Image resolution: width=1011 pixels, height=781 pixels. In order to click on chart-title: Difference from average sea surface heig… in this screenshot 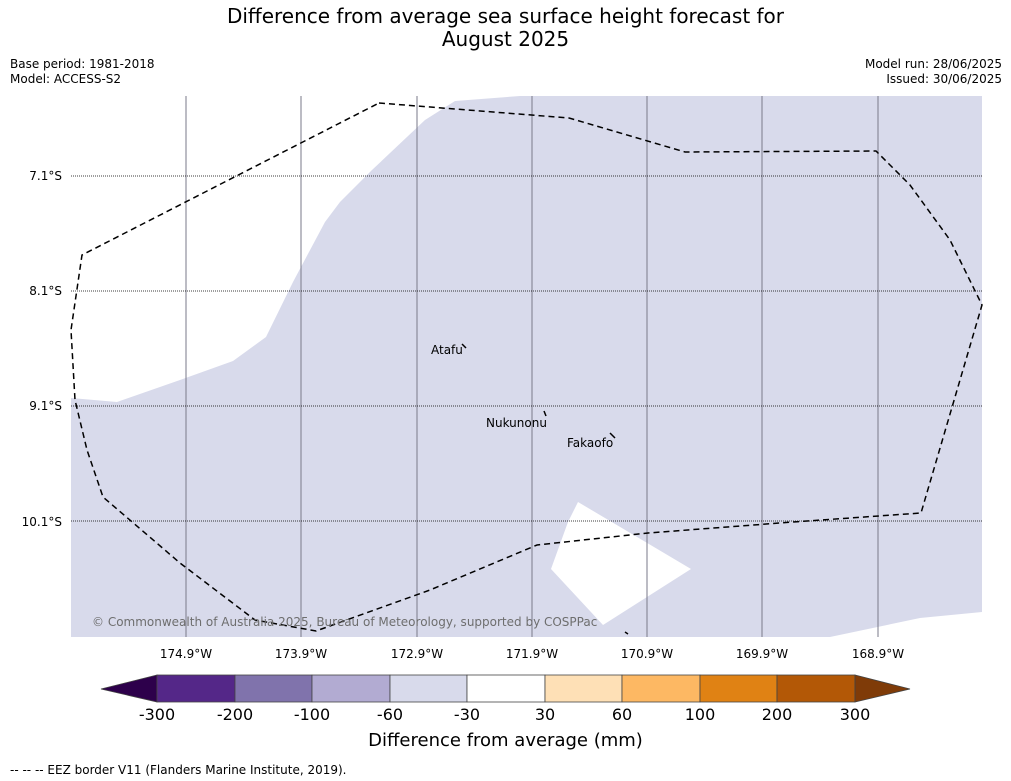, I will do `click(505, 28)`.